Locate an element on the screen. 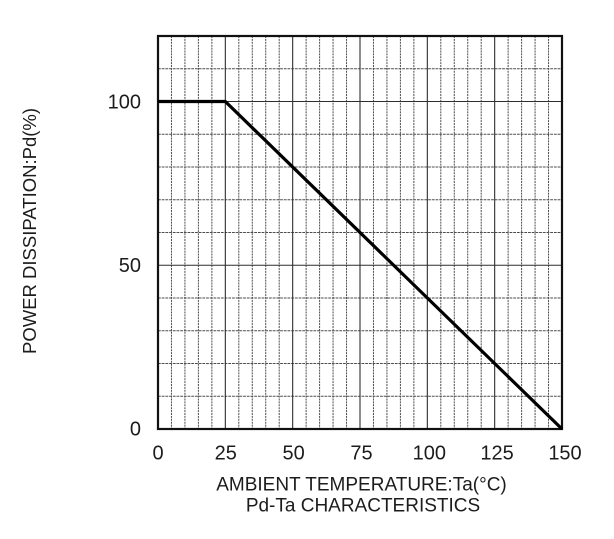 Image resolution: width=614 pixels, height=539 pixels. svg-text: 75 is located at coordinates (361, 454).